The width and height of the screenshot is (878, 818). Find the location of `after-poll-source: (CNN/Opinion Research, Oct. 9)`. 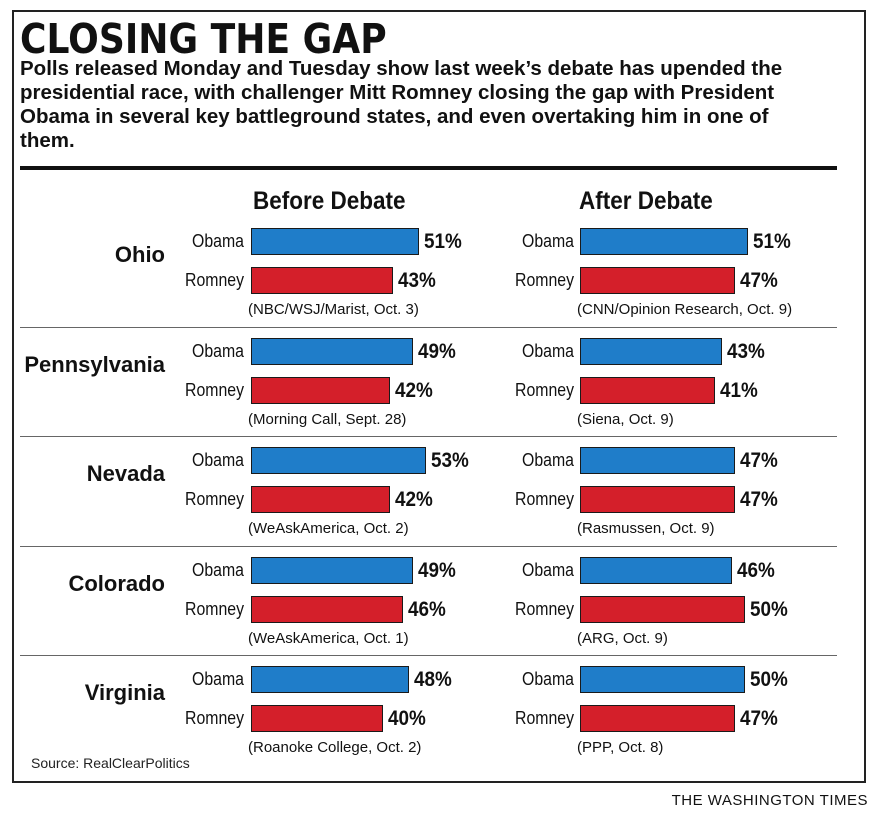

after-poll-source: (CNN/Opinion Research, Oct. 9) is located at coordinates (685, 309).